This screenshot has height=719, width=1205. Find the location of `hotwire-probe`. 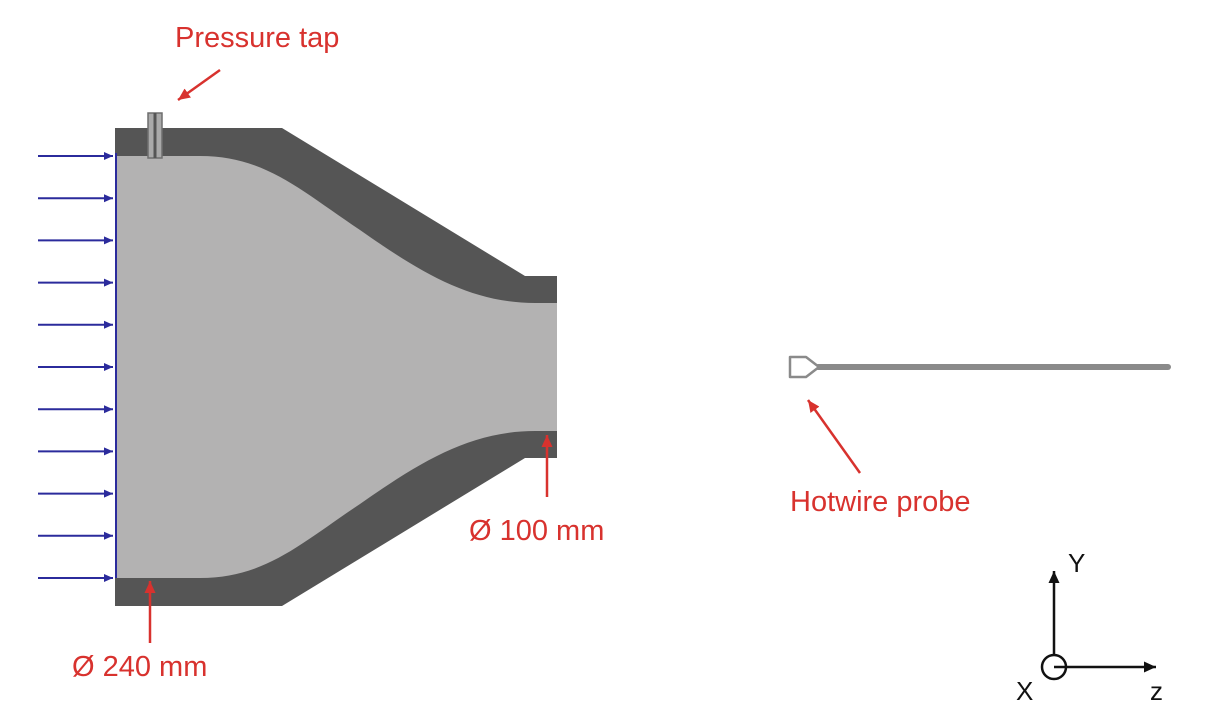

hotwire-probe is located at coordinates (979, 367).